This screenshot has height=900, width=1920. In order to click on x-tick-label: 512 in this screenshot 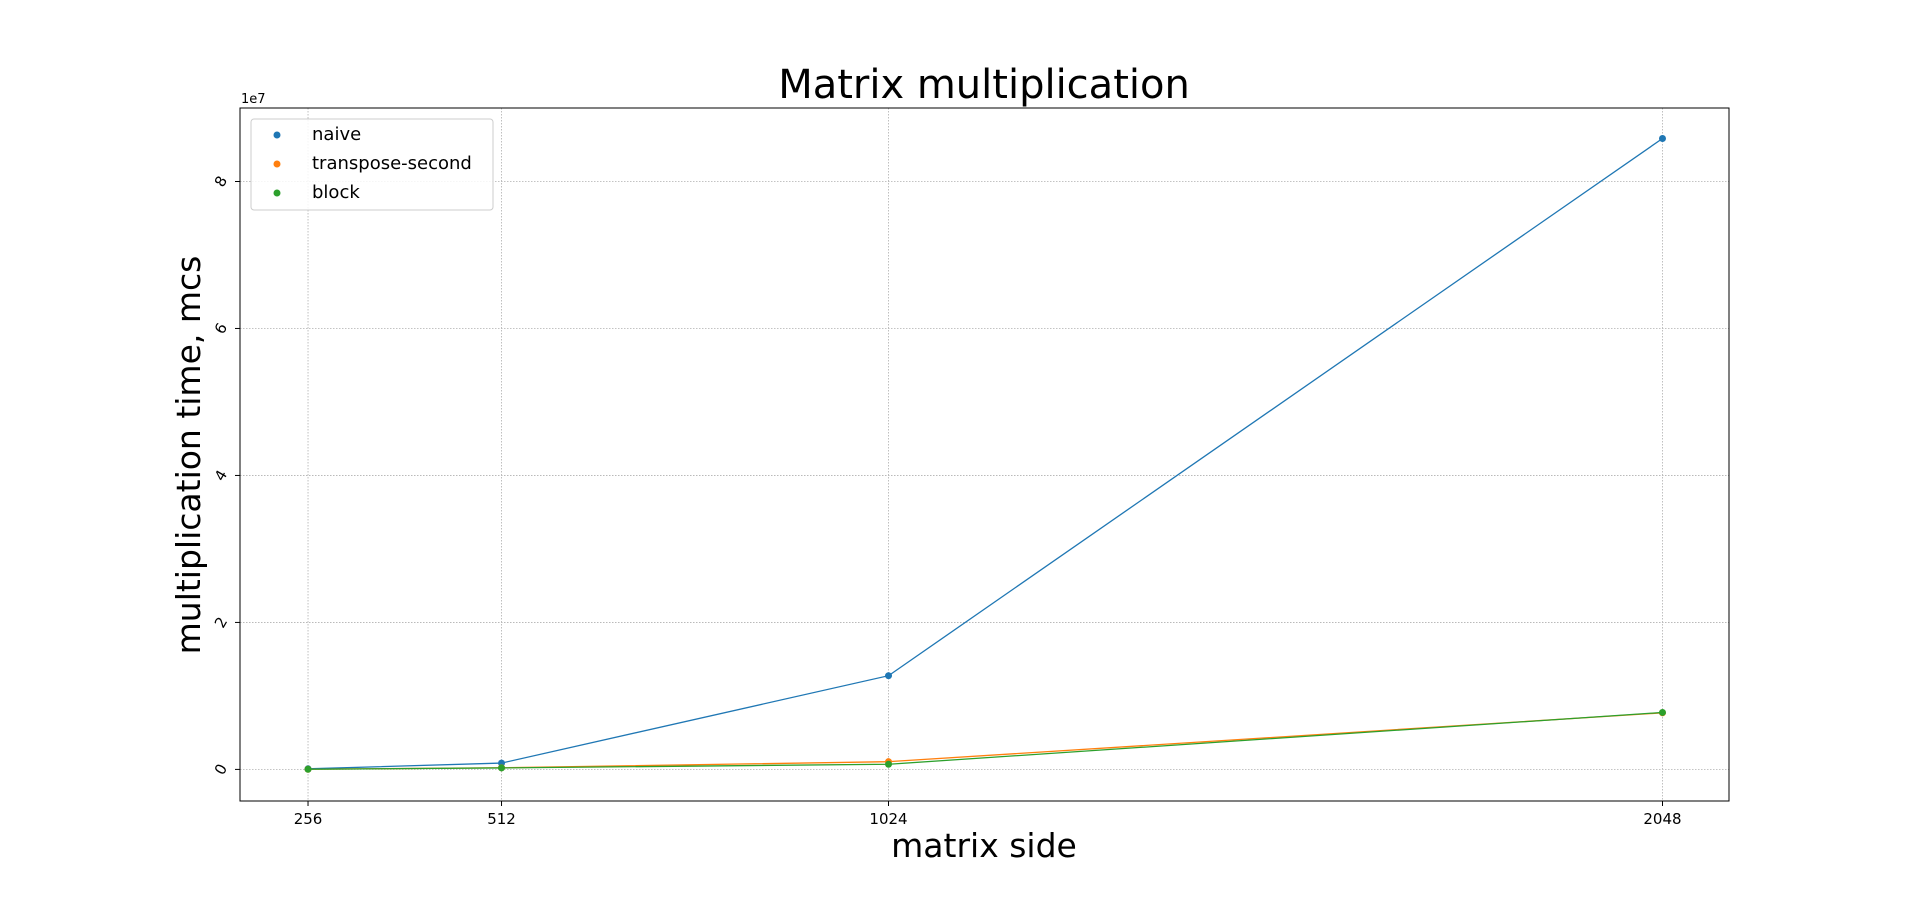, I will do `click(501, 819)`.